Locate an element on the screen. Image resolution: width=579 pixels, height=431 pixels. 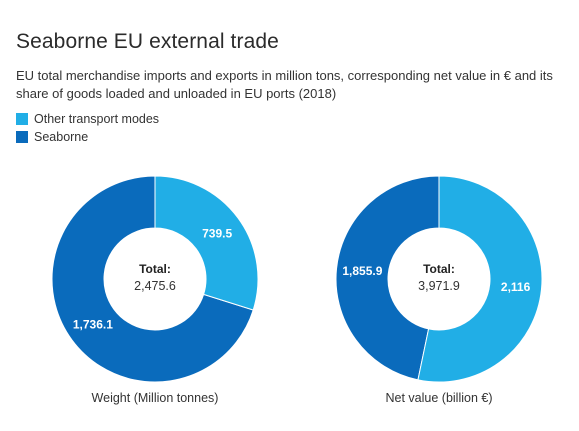
legend-label-other: Other transport modes is located at coordinates (97, 119).